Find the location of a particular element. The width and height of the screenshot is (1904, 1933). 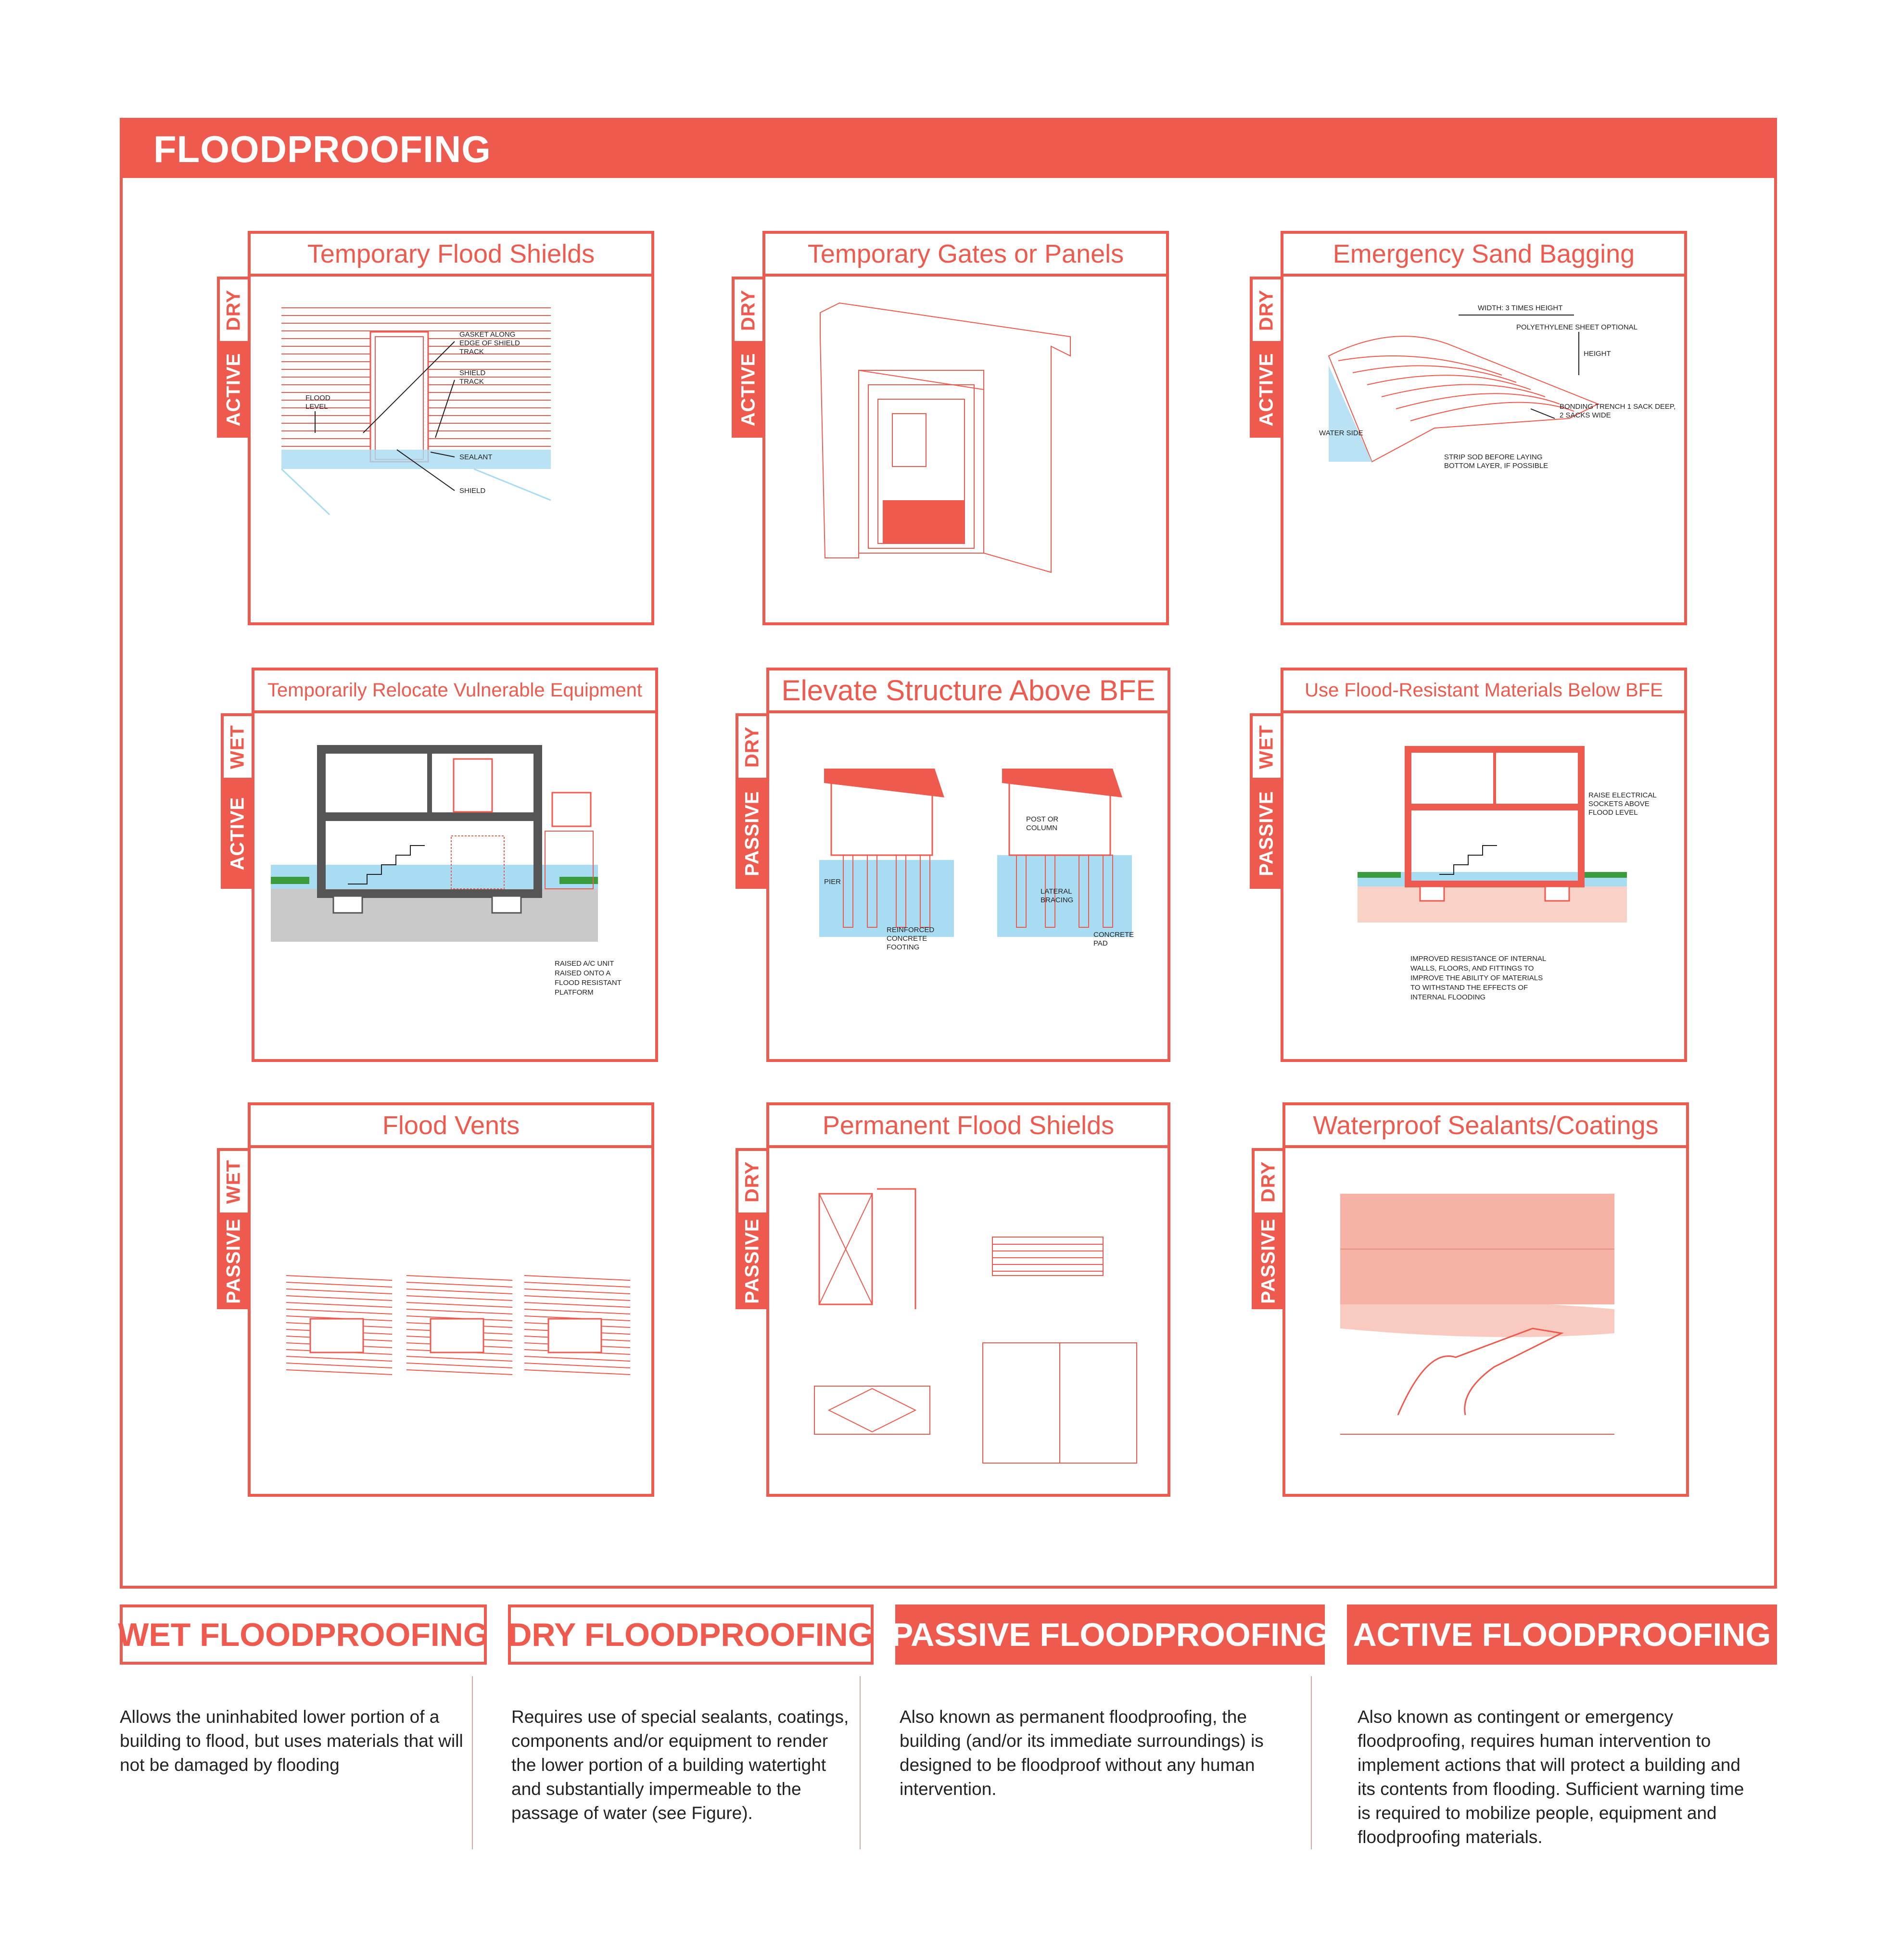

diagram-label: POLYETHYLENE SHEET OPTIONAL is located at coordinates (1576, 327).